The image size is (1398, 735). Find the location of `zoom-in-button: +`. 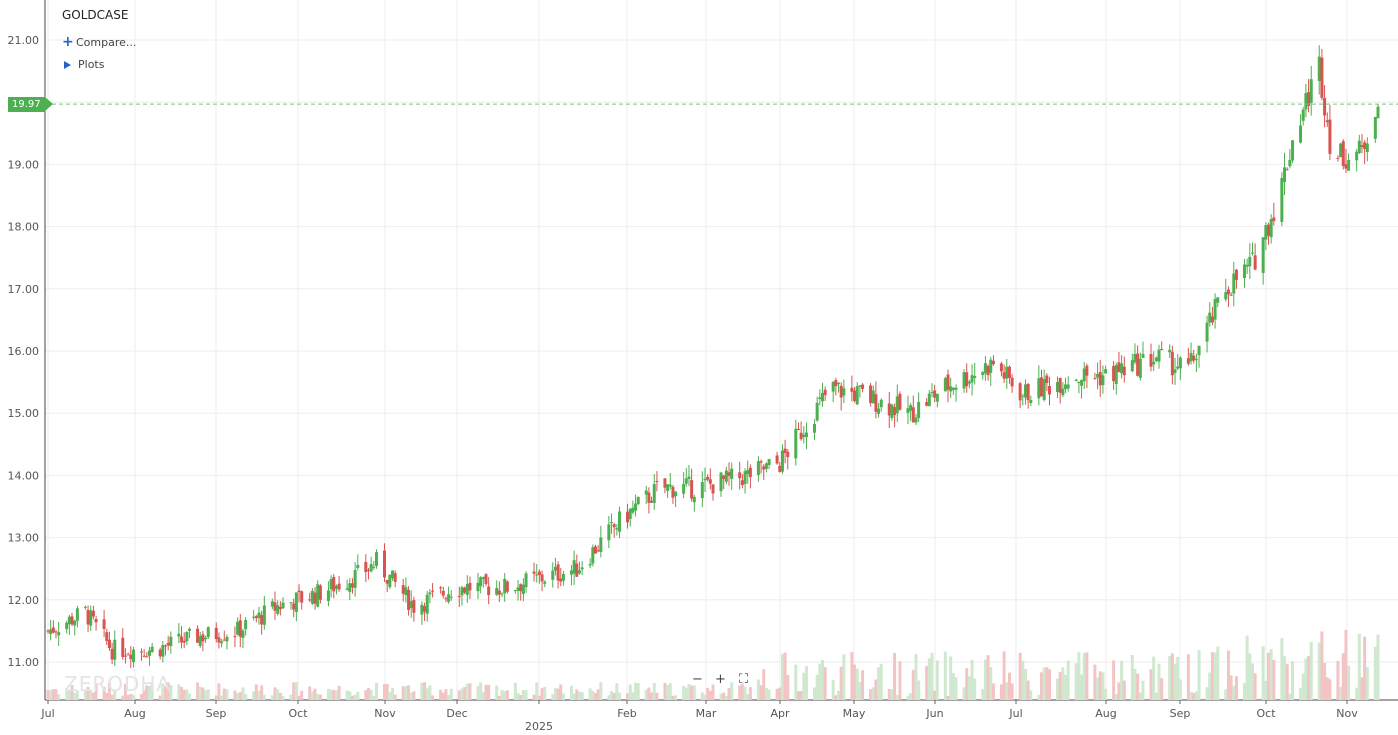

zoom-in-button: + is located at coordinates (720, 679).